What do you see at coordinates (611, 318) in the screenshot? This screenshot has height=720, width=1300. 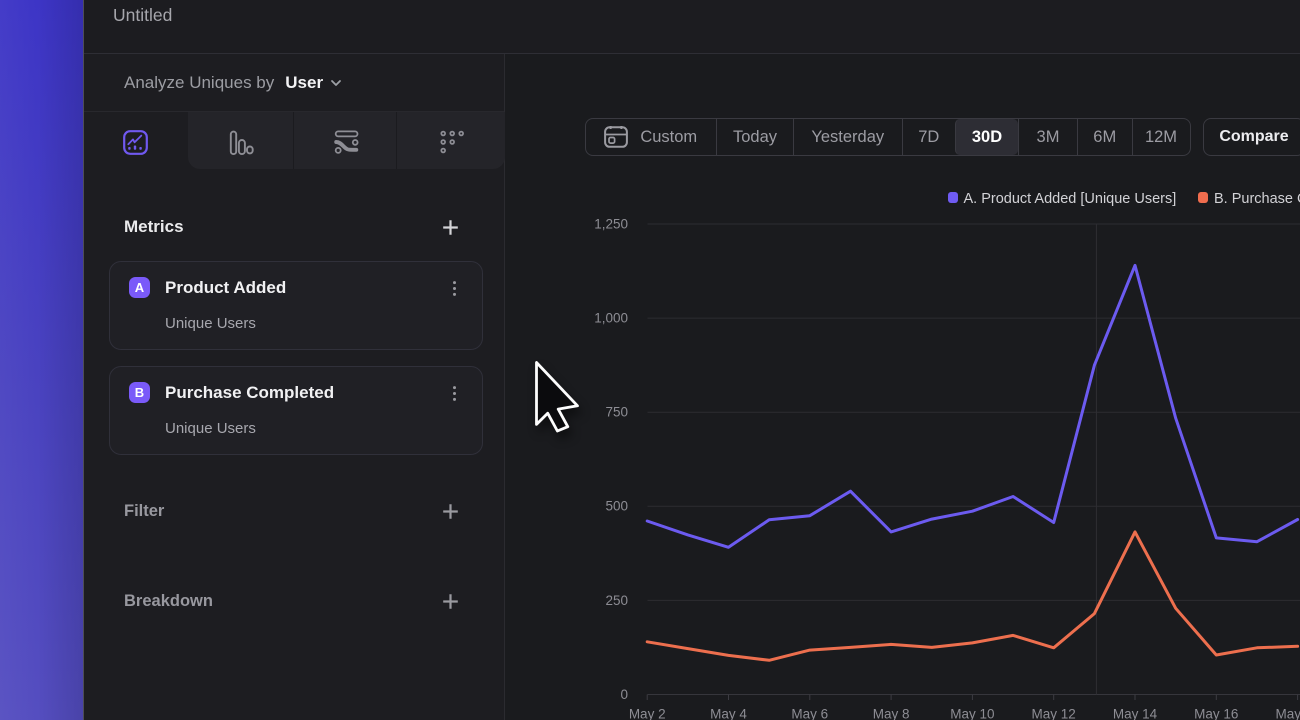 I see `svg-text: 1,000` at bounding box center [611, 318].